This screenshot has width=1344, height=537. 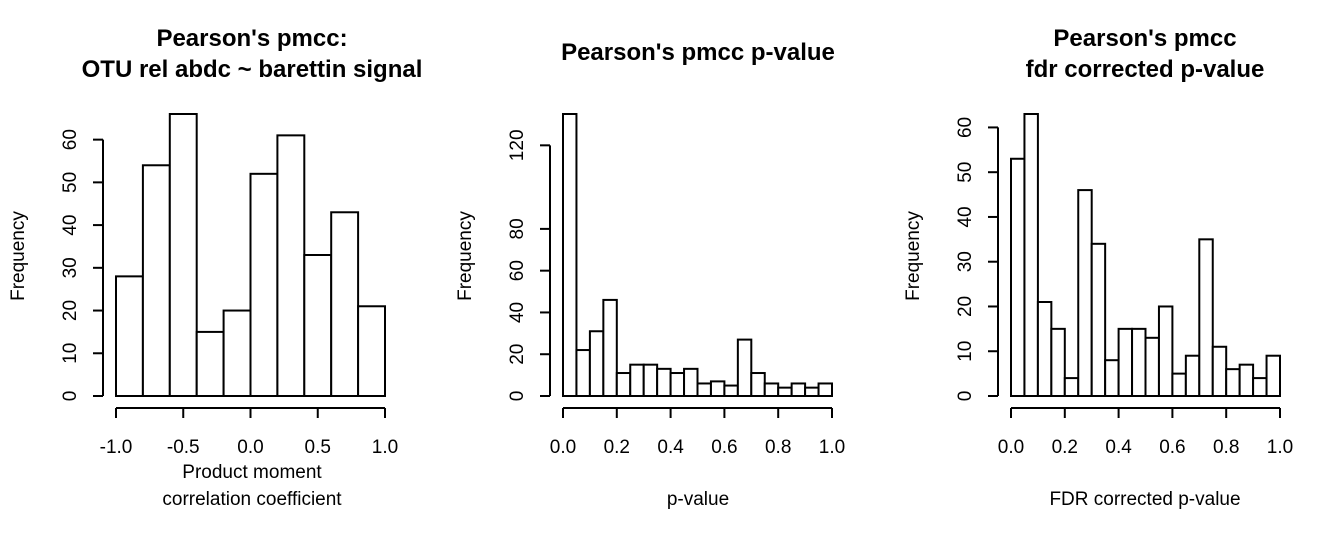 I want to click on x-axis-label-line-1: FDR corrected p-value, so click(x=1144, y=499).